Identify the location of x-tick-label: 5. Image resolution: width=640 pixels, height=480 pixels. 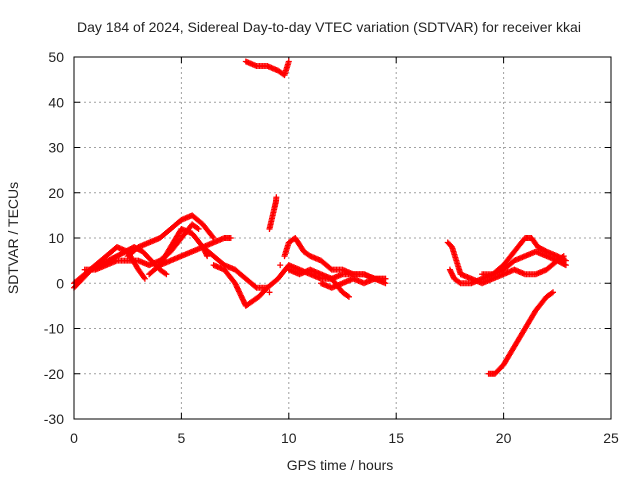
(182, 438).